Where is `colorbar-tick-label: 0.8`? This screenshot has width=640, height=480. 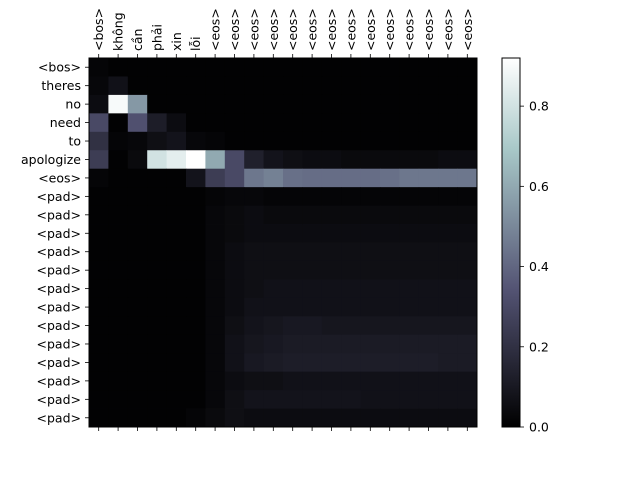 colorbar-tick-label: 0.8 is located at coordinates (539, 106).